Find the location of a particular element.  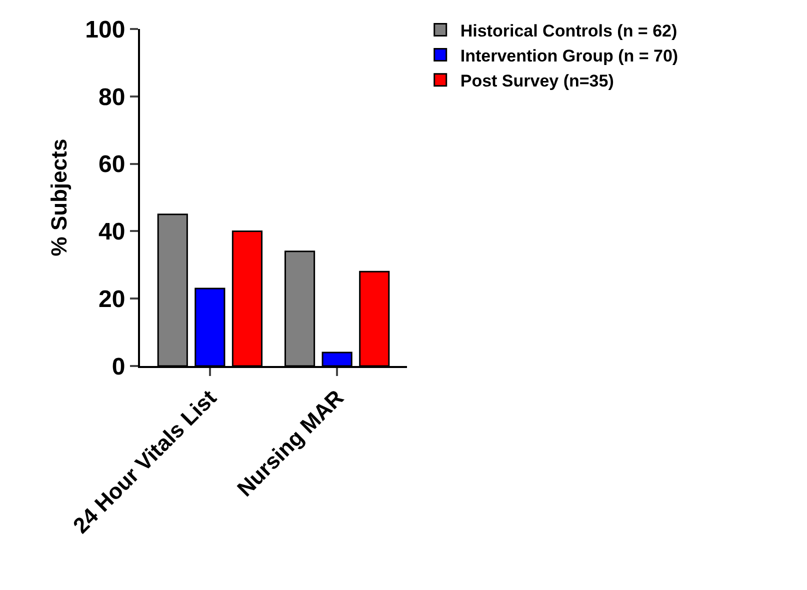

y-tick-label: 40 is located at coordinates (112, 232).